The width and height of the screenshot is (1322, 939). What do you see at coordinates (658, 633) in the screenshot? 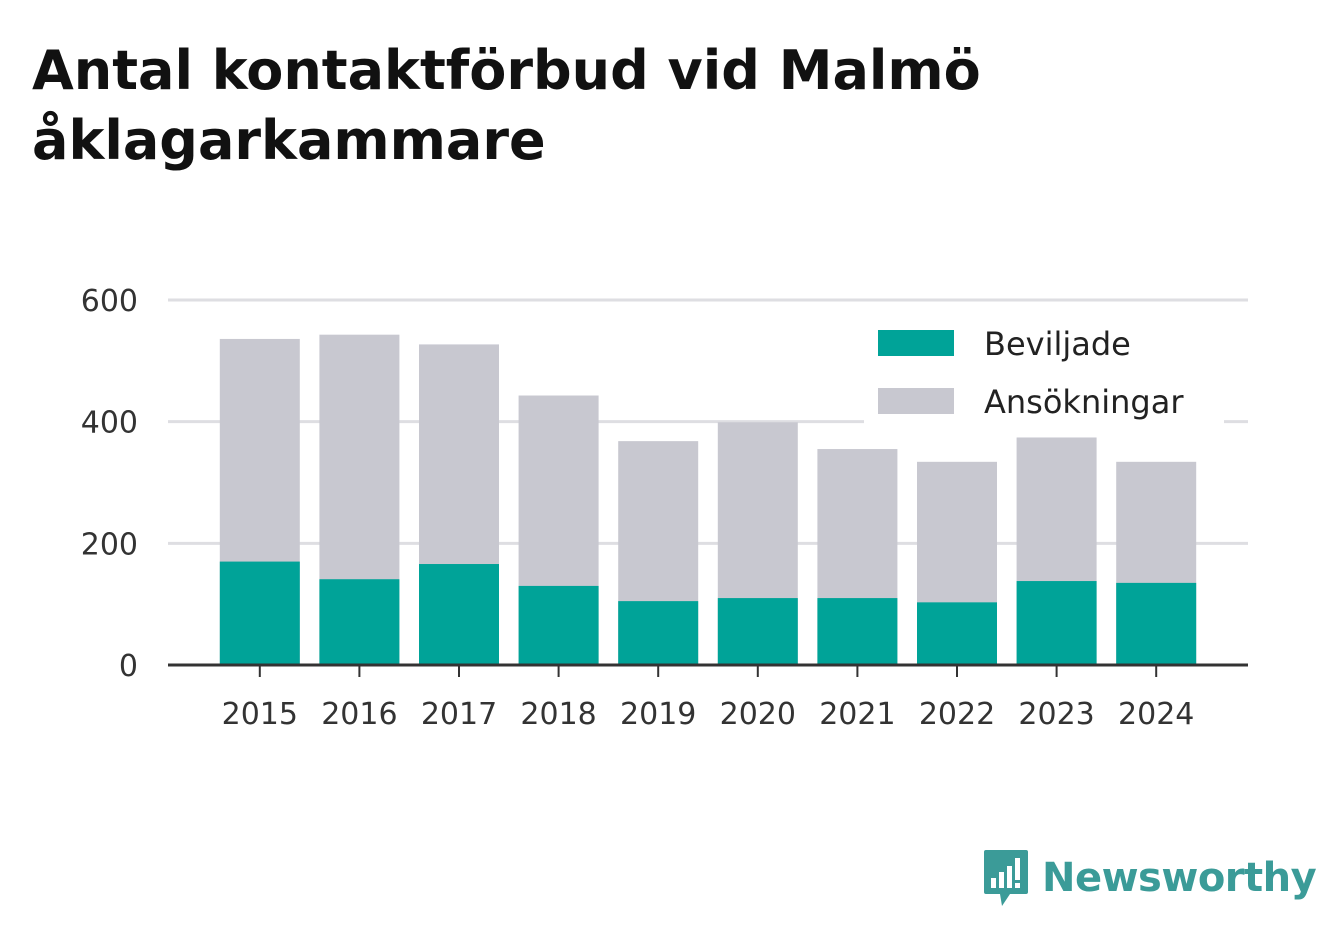
I see `bar-beviljade-2019` at bounding box center [658, 633].